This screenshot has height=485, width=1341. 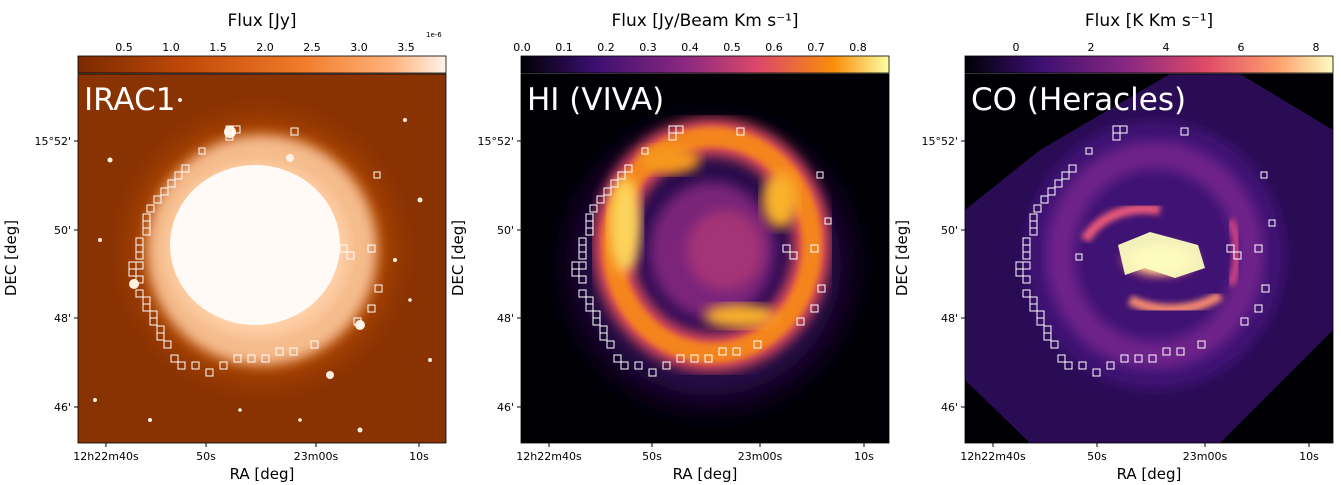 What do you see at coordinates (774, 47) in the screenshot?
I see `colorbar-tick: 0.6` at bounding box center [774, 47].